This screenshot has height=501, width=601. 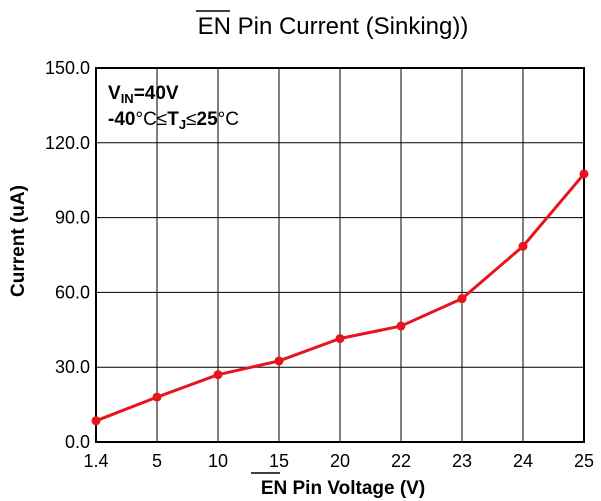 What do you see at coordinates (157, 461) in the screenshot?
I see `x-tick-label: 5` at bounding box center [157, 461].